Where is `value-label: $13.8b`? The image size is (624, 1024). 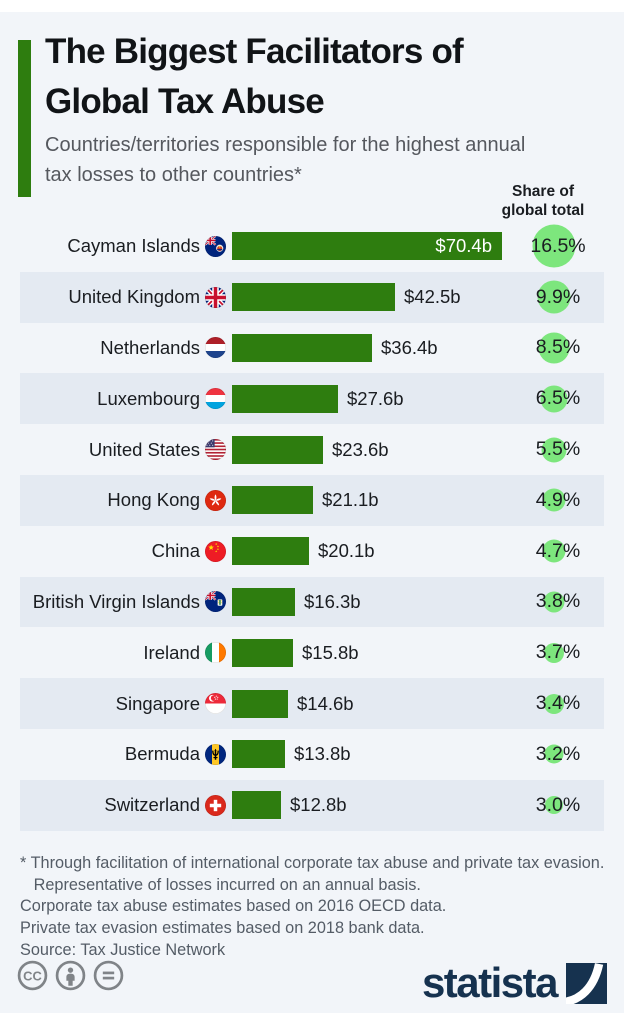
value-label: $13.8b is located at coordinates (322, 754).